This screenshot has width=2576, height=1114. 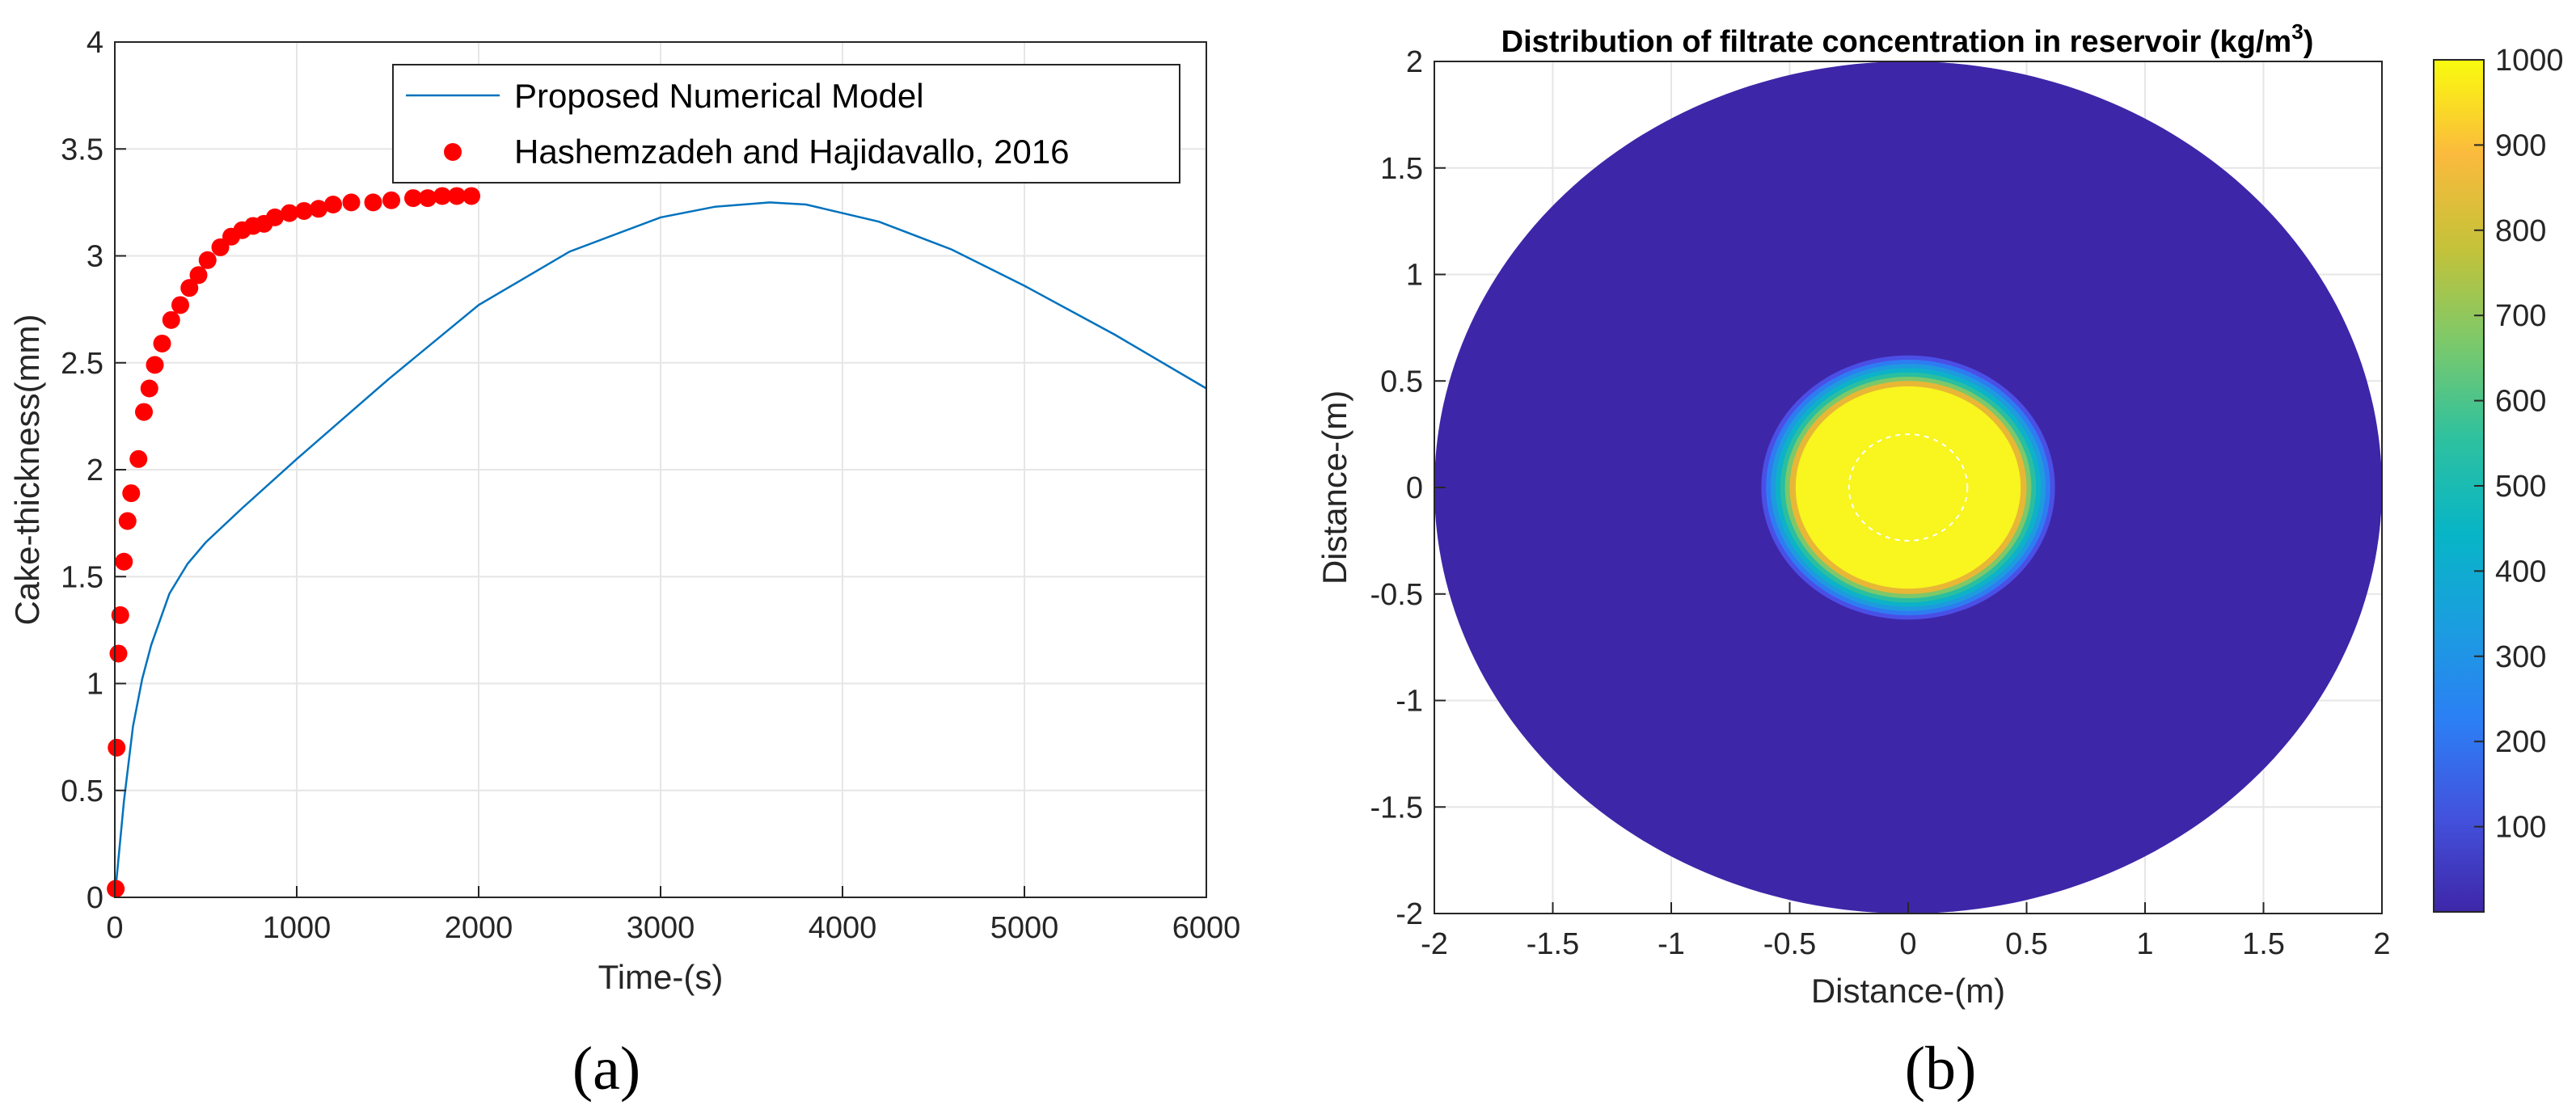 What do you see at coordinates (2529, 61) in the screenshot?
I see `colorbar-tick-label: 1000` at bounding box center [2529, 61].